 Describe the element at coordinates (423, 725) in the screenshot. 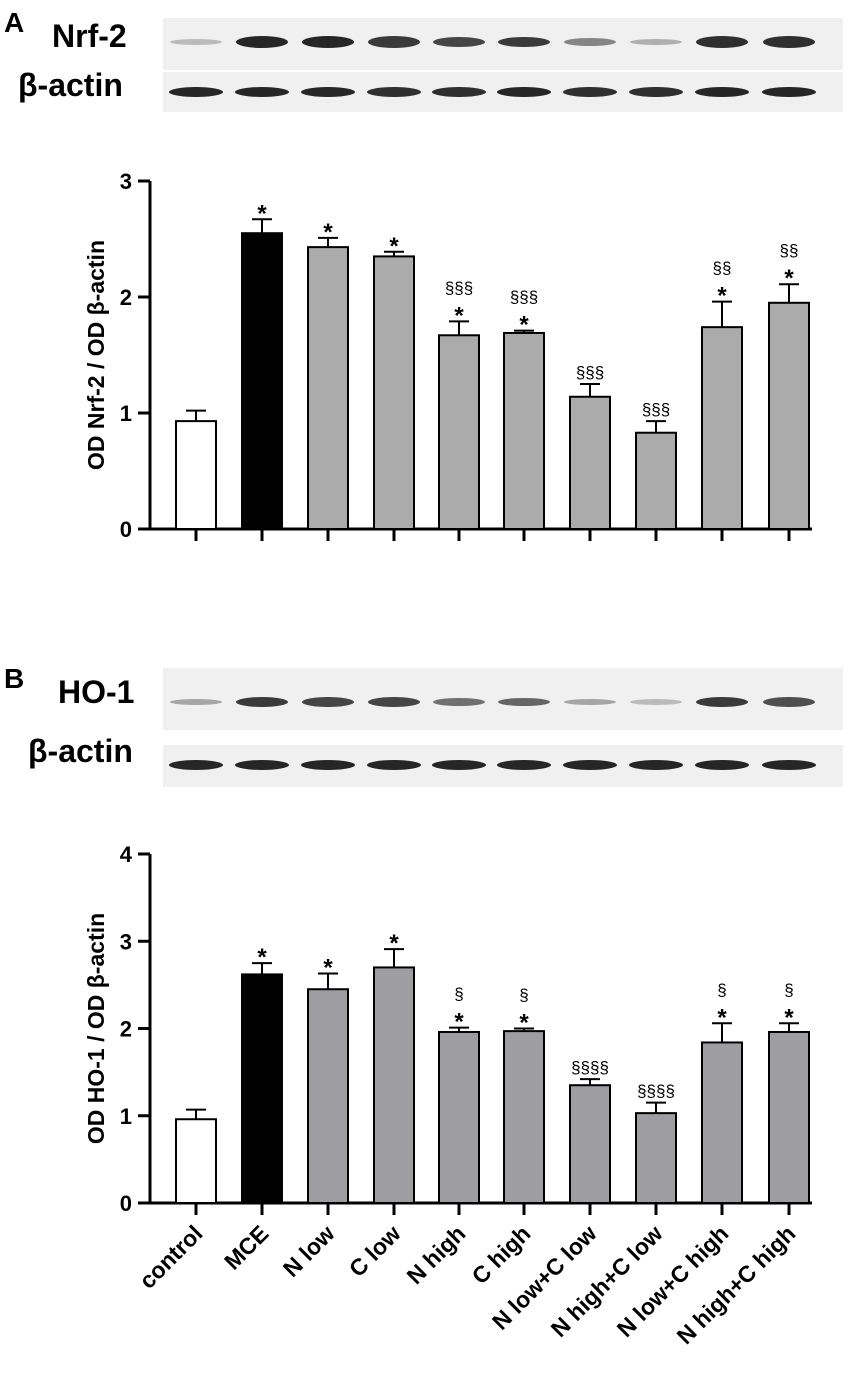

I see `panel-b-blot: B HO-1 β-actin` at that location.